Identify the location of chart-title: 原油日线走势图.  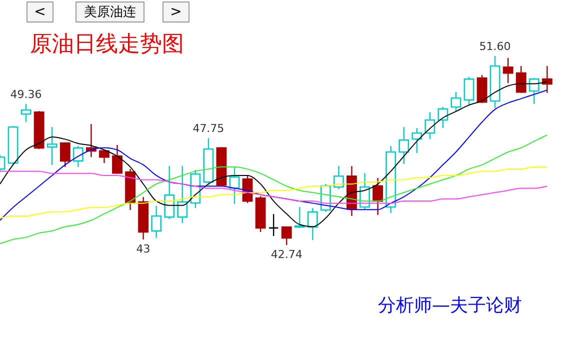
(107, 44).